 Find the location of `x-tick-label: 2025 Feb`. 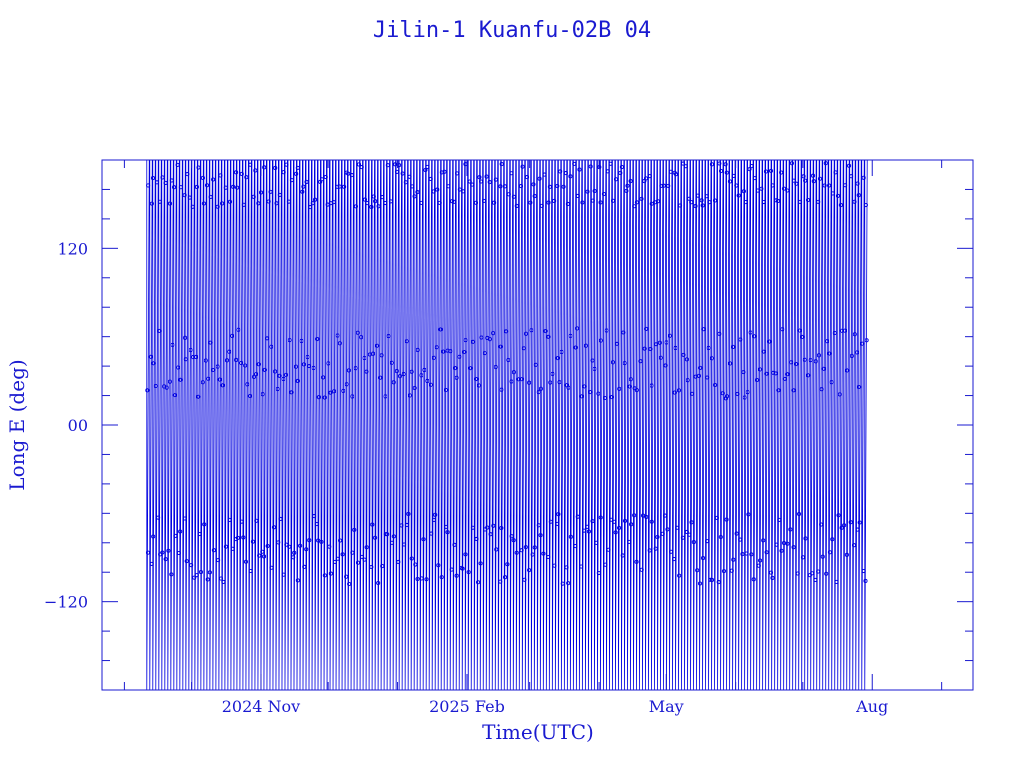

x-tick-label: 2025 Feb is located at coordinates (467, 706).